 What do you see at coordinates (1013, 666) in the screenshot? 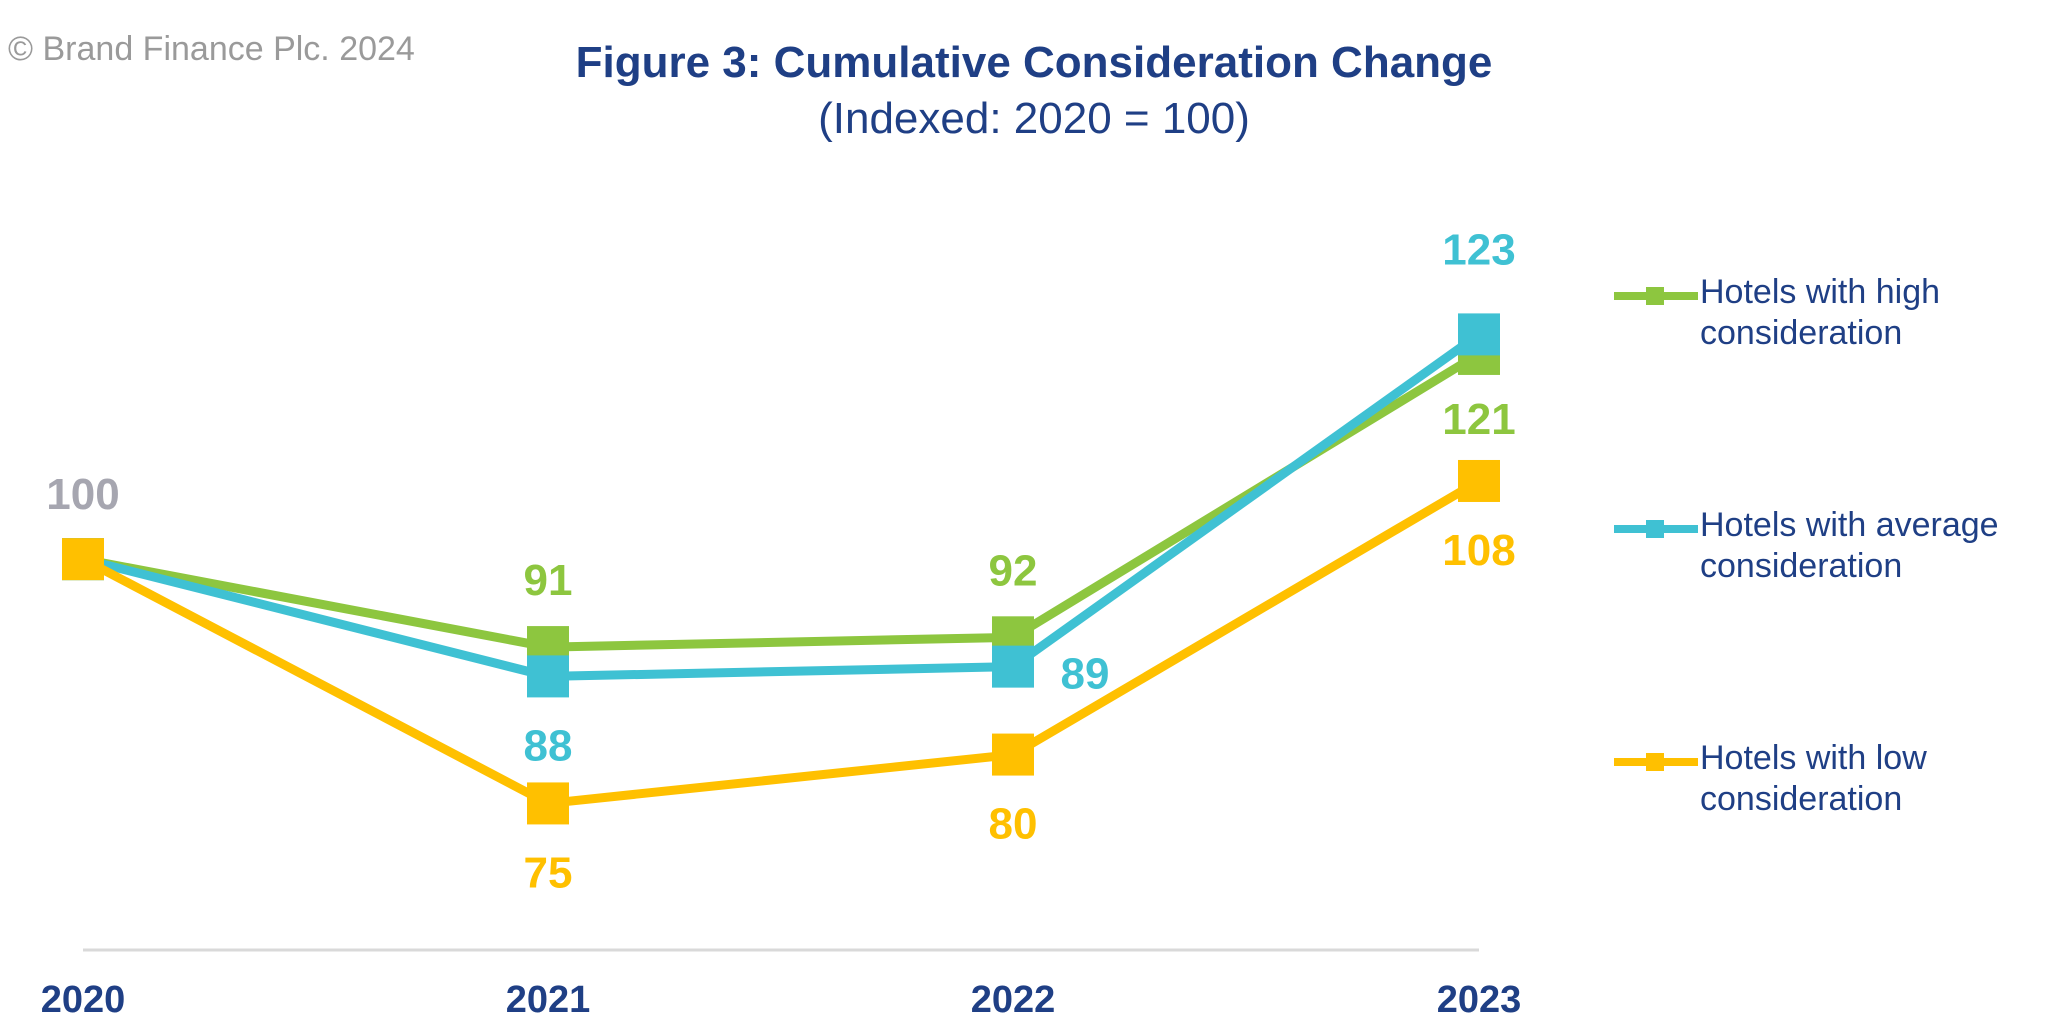
I see `point-average-2022` at bounding box center [1013, 666].